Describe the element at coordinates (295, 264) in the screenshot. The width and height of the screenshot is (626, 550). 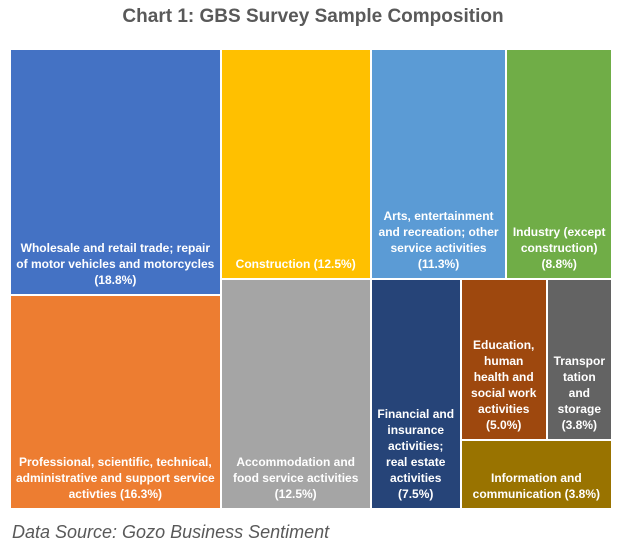
I see `tile-label: Construction (12.5%)` at that location.